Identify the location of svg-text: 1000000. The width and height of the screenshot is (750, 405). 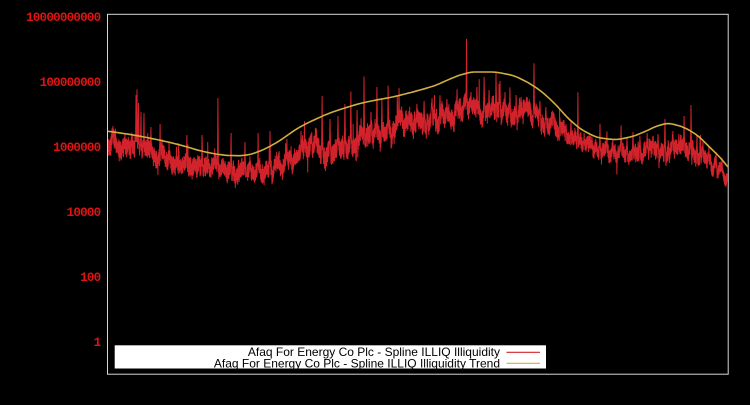
(77, 148).